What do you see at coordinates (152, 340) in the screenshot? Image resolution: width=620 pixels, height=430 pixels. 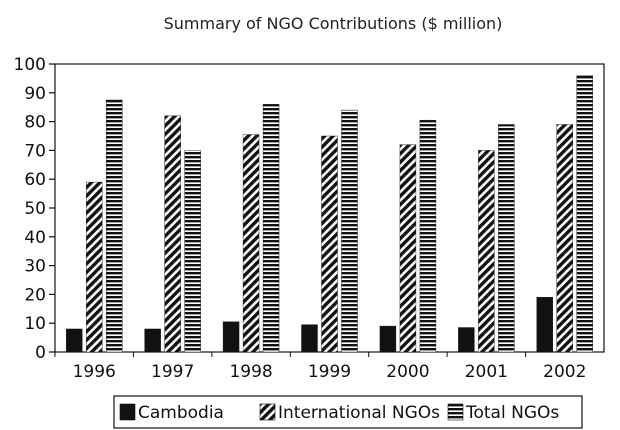 I see `bar-cambodia-1997` at bounding box center [152, 340].